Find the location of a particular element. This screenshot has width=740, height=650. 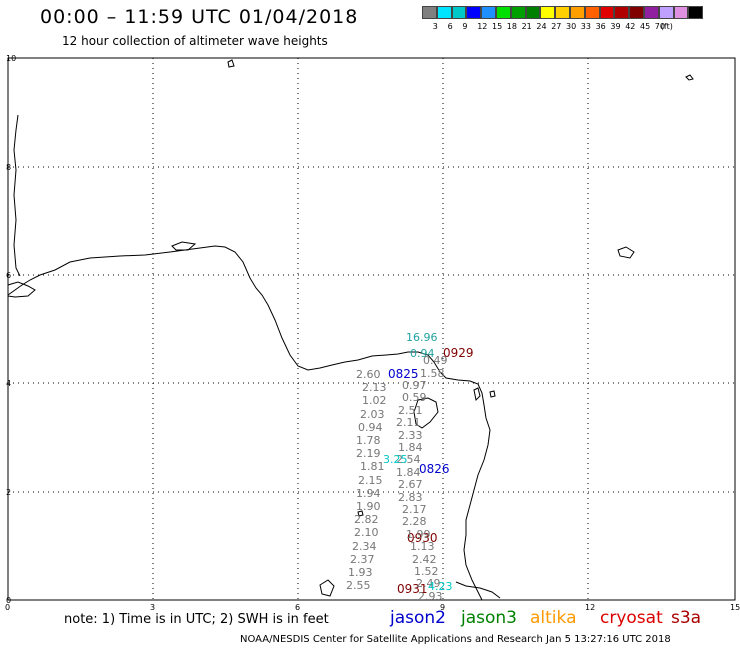

color-scale-label: 6 is located at coordinates (450, 26).